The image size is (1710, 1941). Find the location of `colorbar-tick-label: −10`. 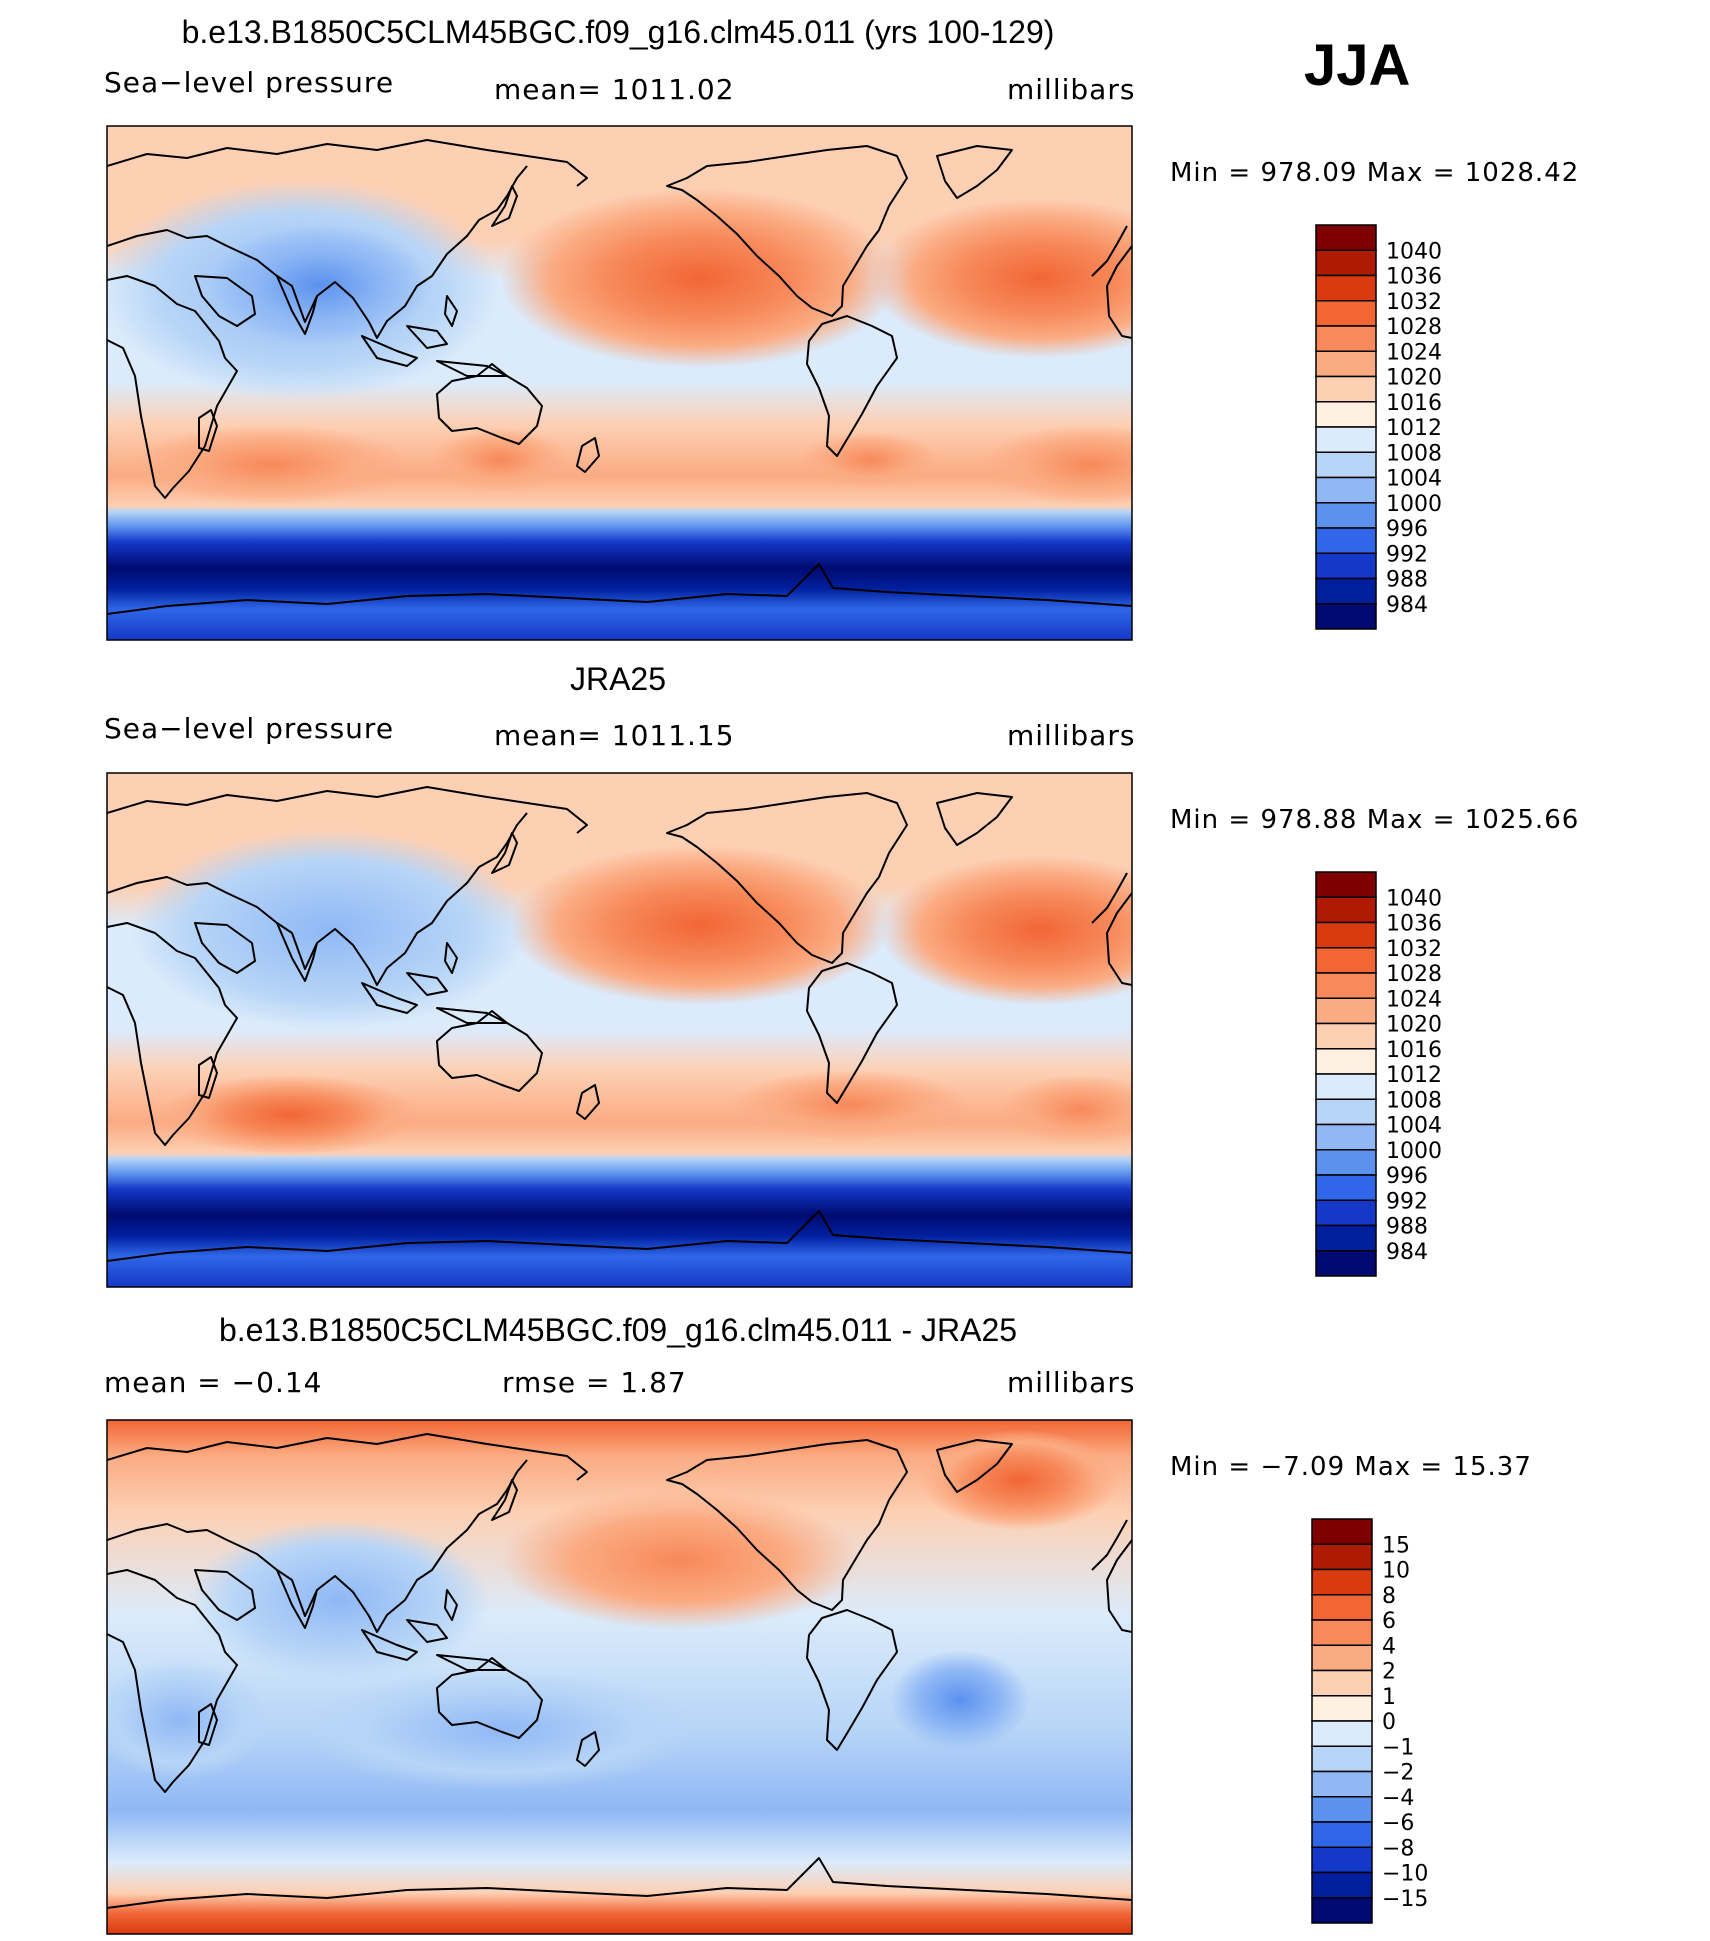

colorbar-tick-label: −10 is located at coordinates (1405, 1874).